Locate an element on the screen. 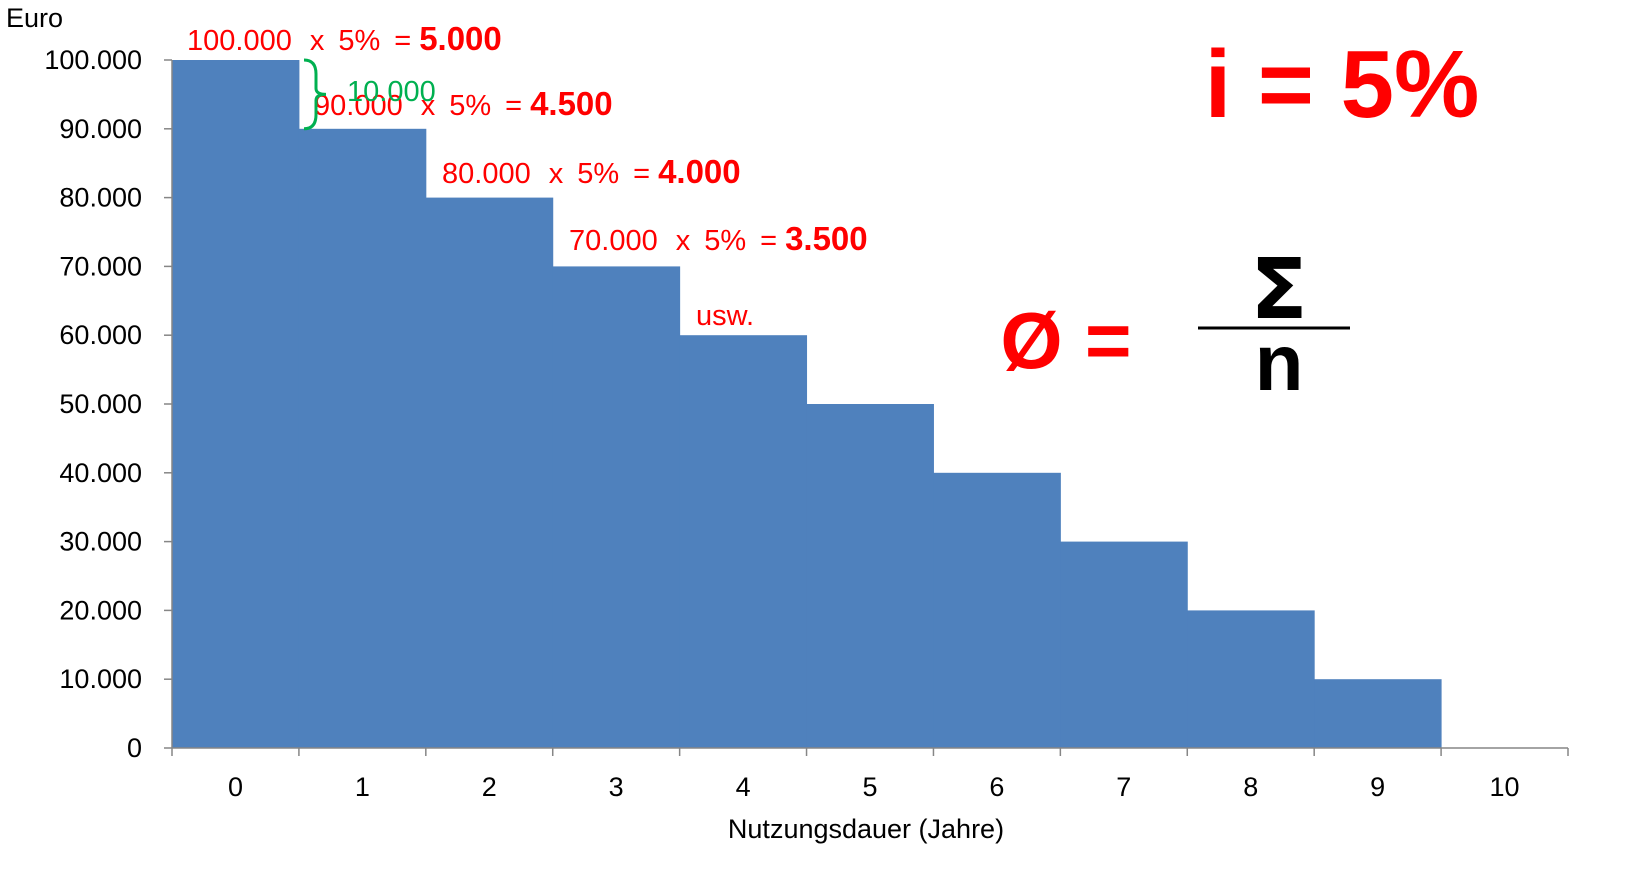  calc-annotation: 100.000 x 5% = 5.000 is located at coordinates (344, 38).